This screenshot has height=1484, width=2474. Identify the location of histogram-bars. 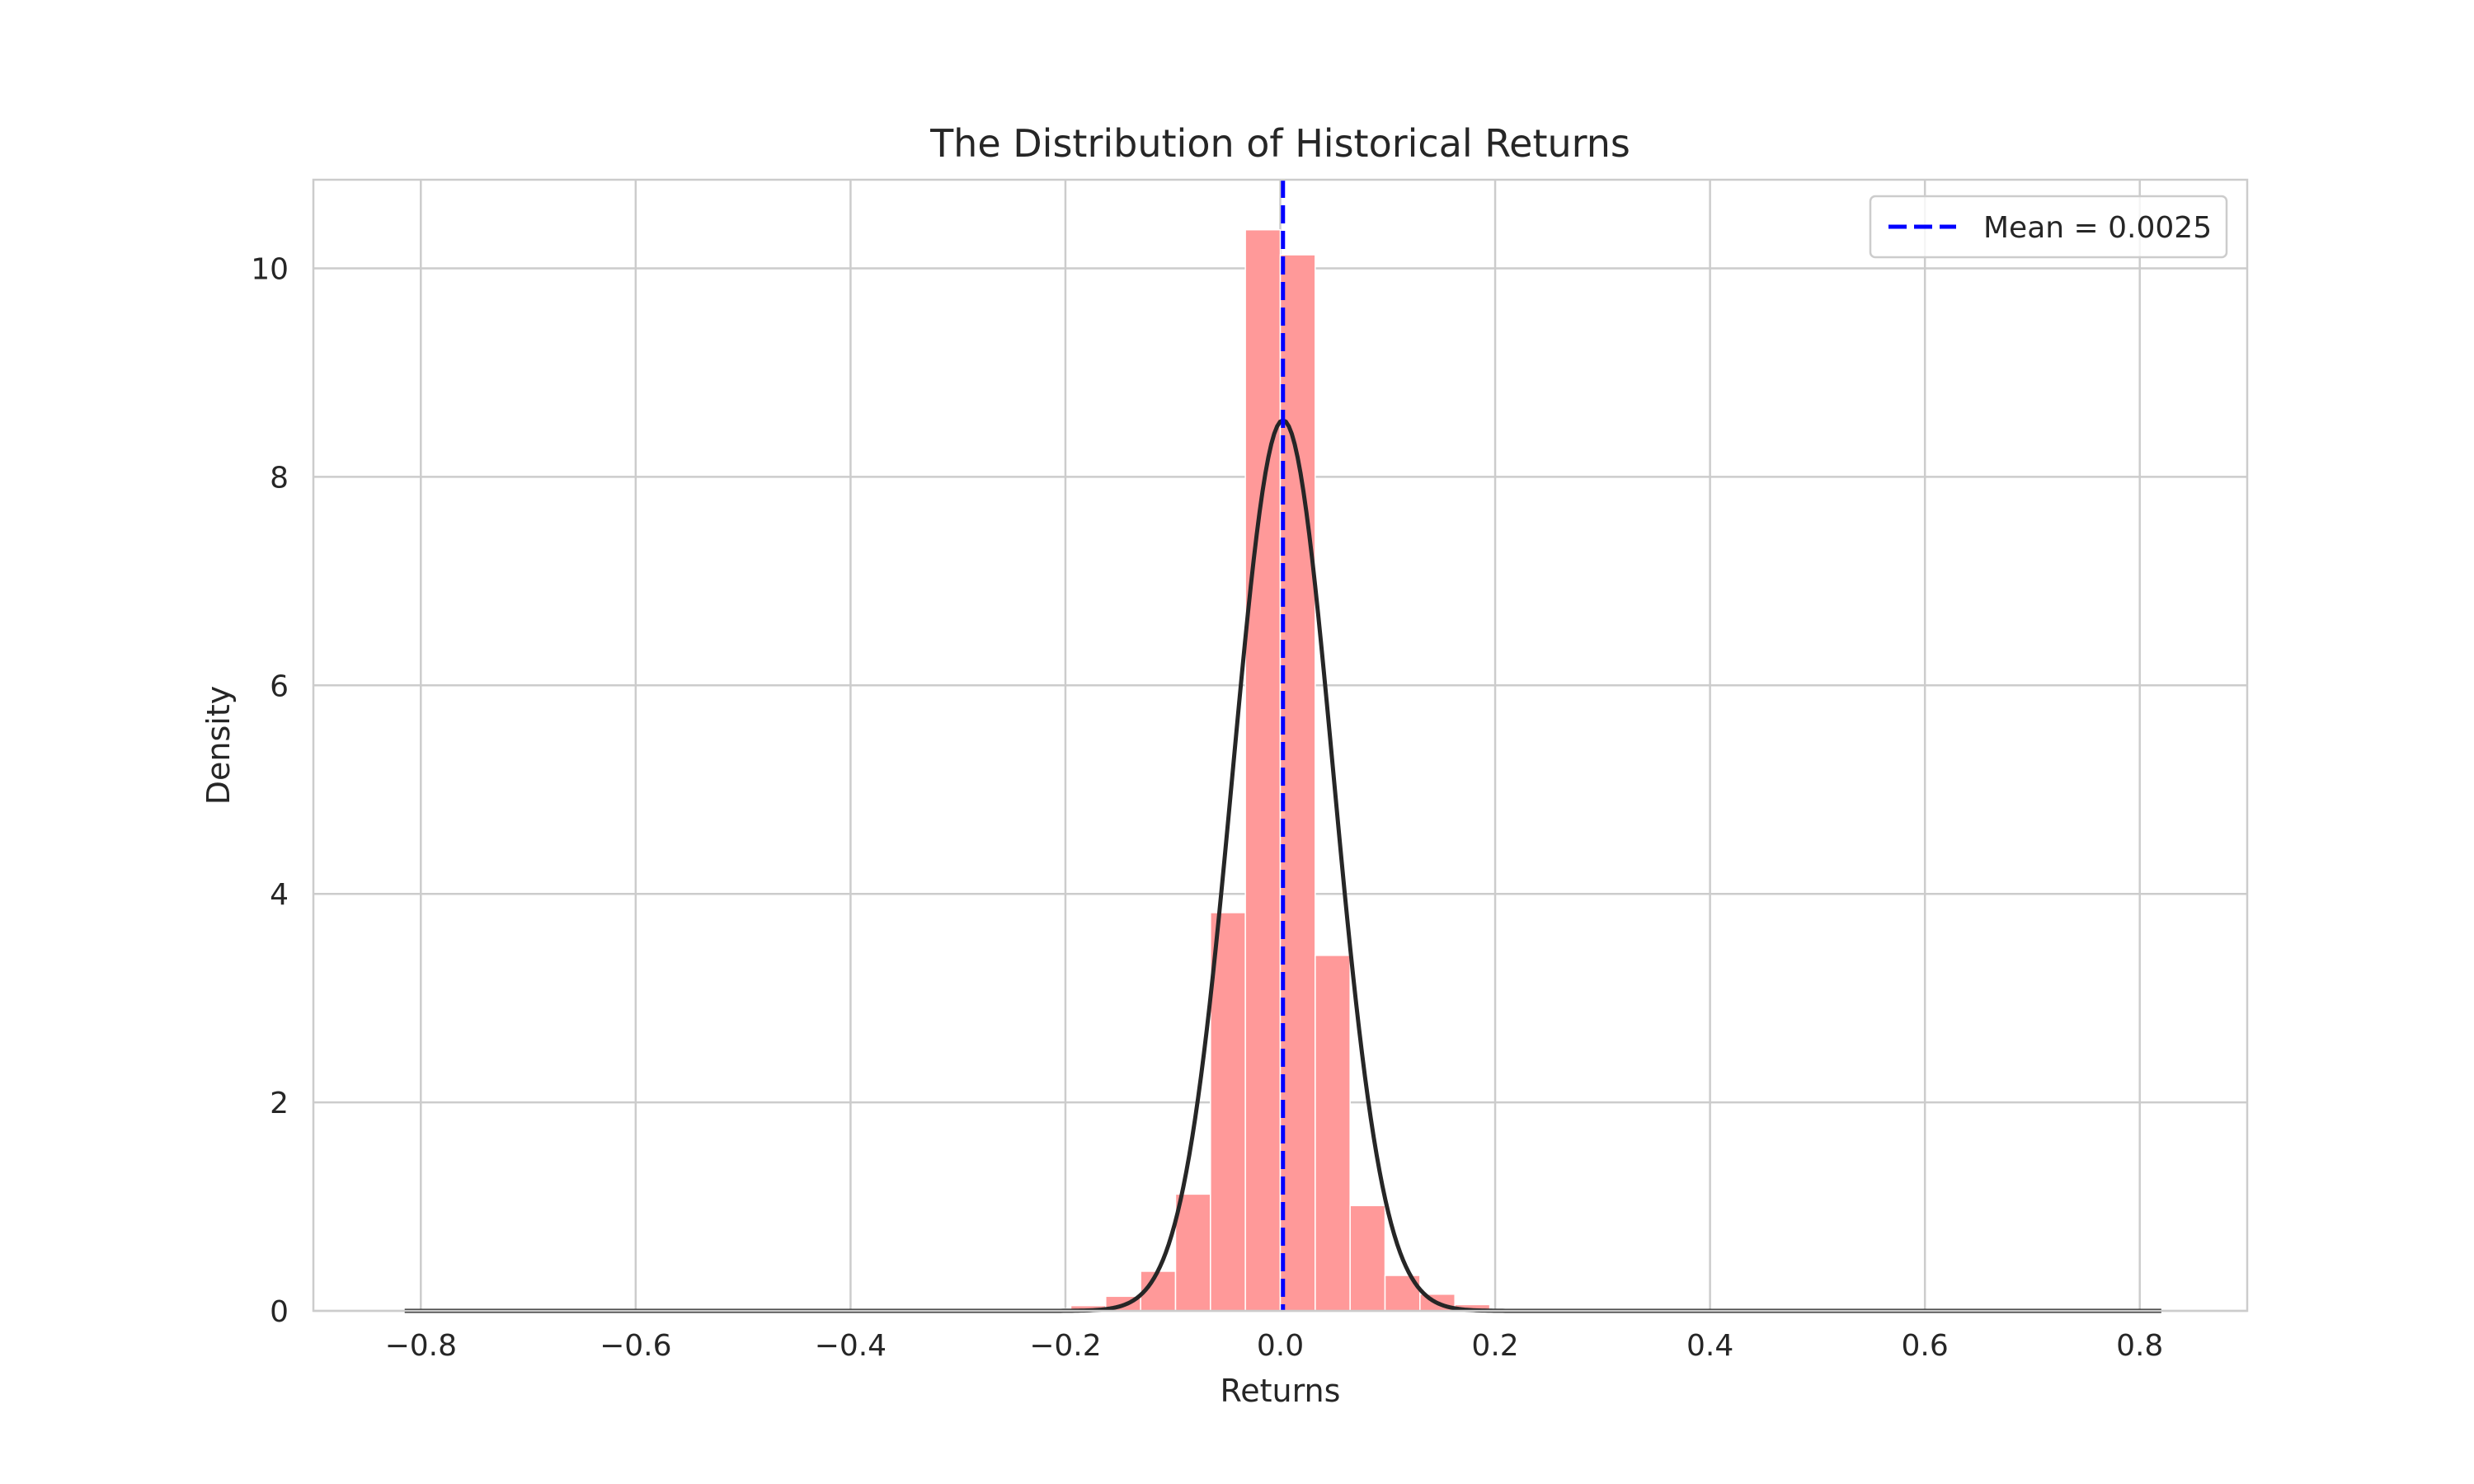
(1263, 770).